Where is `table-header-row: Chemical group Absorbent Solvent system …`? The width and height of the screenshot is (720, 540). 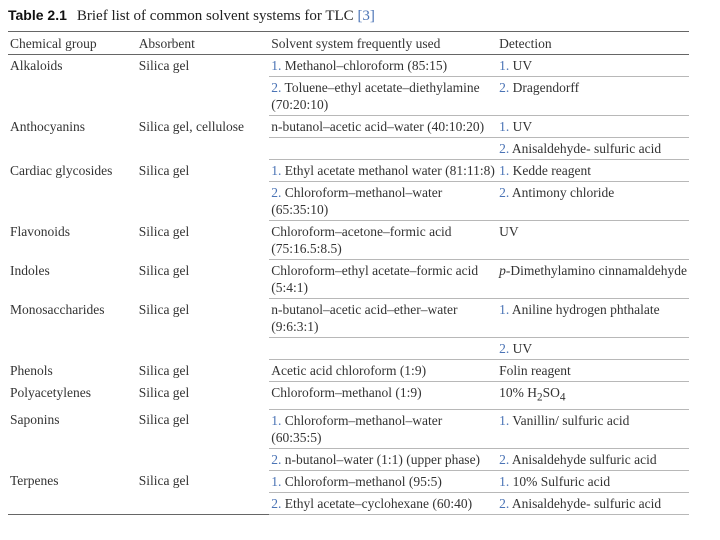 table-header-row: Chemical group Absorbent Solvent system … is located at coordinates (348, 43).